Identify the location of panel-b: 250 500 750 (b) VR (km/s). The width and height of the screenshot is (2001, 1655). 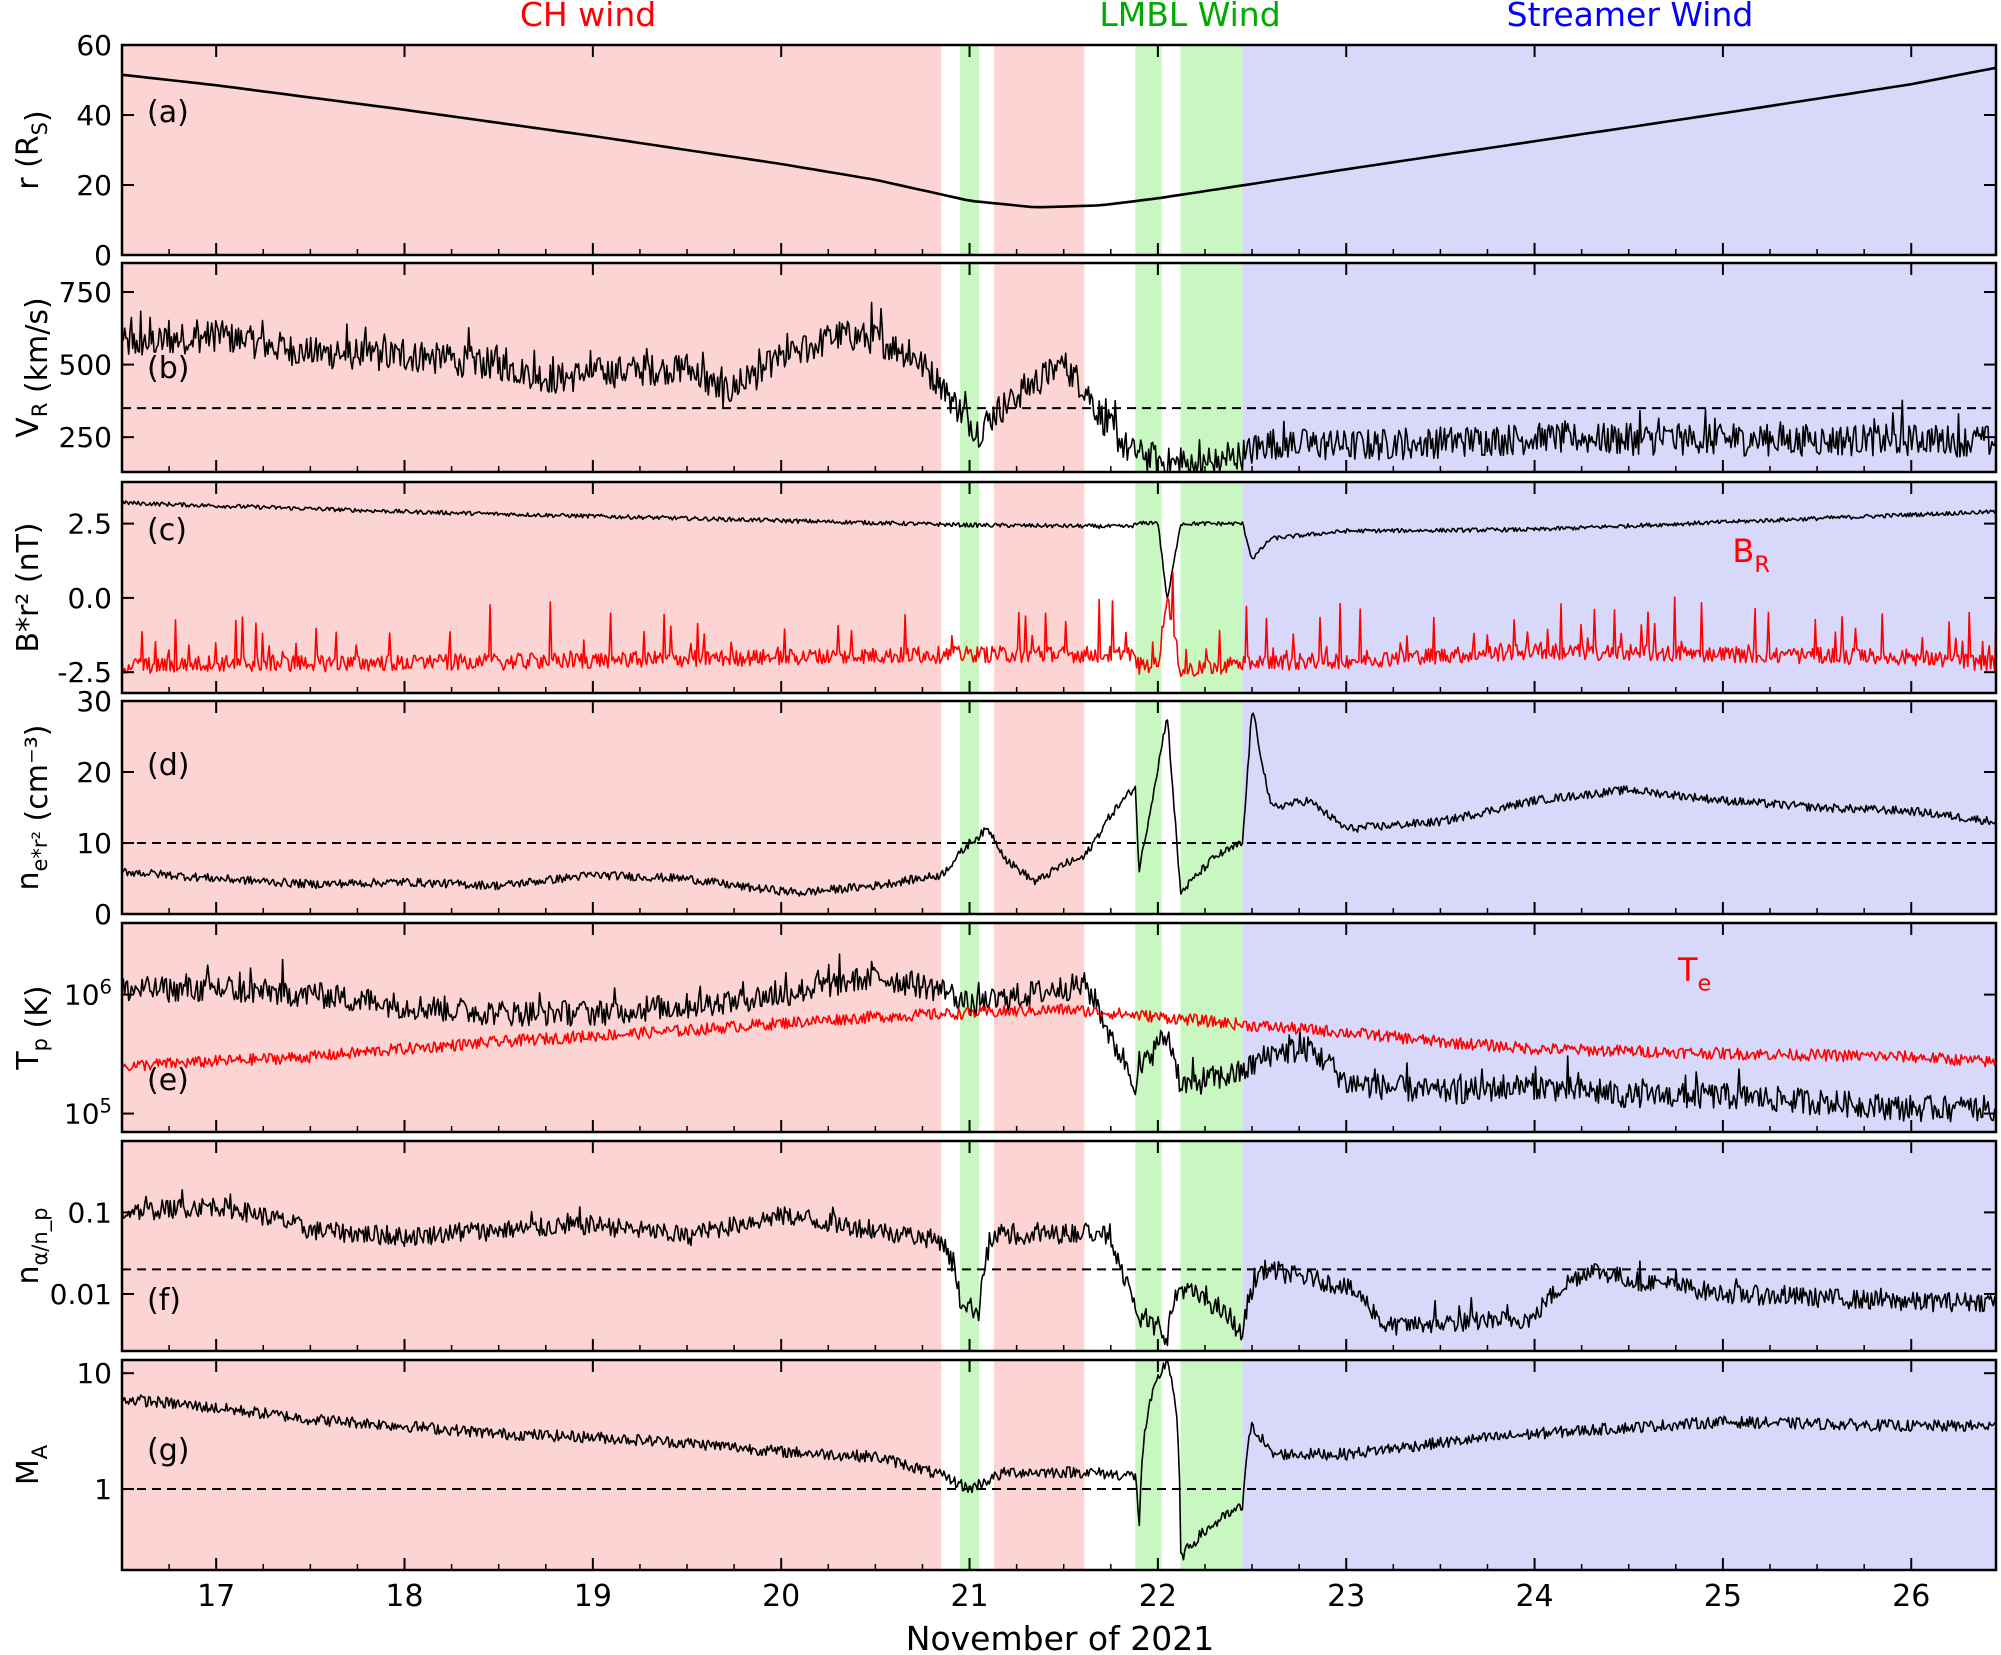
(1004, 367).